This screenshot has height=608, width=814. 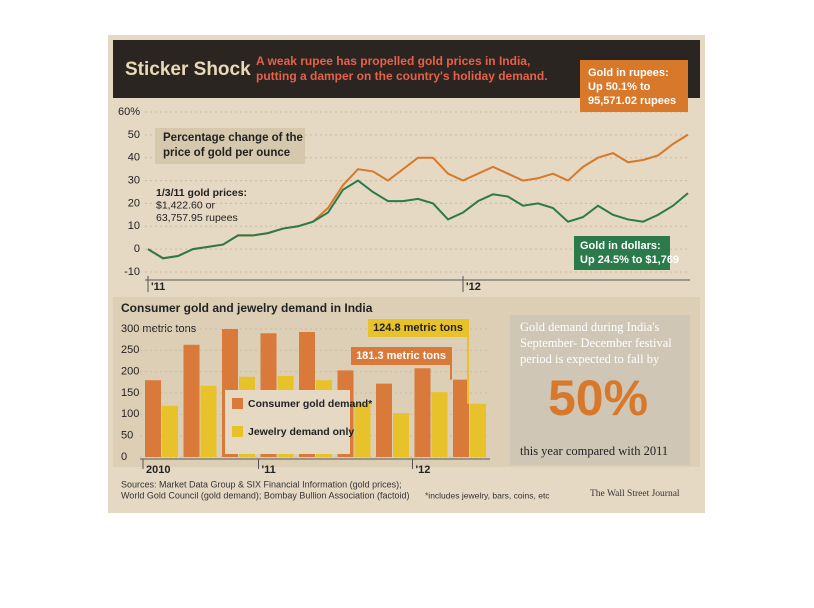 What do you see at coordinates (590, 359) in the screenshot?
I see `factoid-text: period is expected to fall by` at bounding box center [590, 359].